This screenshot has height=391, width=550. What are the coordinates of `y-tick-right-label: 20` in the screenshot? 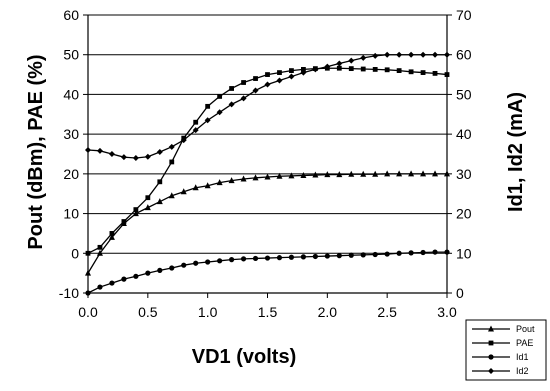 It's located at (464, 214).